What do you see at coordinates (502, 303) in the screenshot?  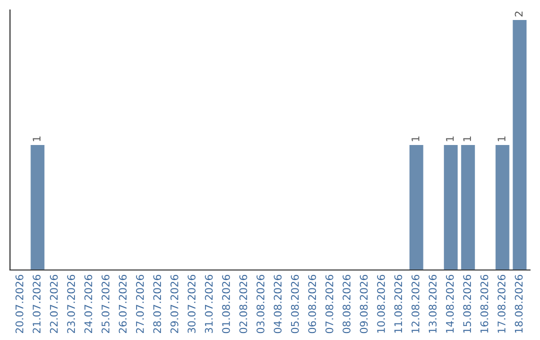 I see `x-tick-label: 17.08.2026` at bounding box center [502, 303].